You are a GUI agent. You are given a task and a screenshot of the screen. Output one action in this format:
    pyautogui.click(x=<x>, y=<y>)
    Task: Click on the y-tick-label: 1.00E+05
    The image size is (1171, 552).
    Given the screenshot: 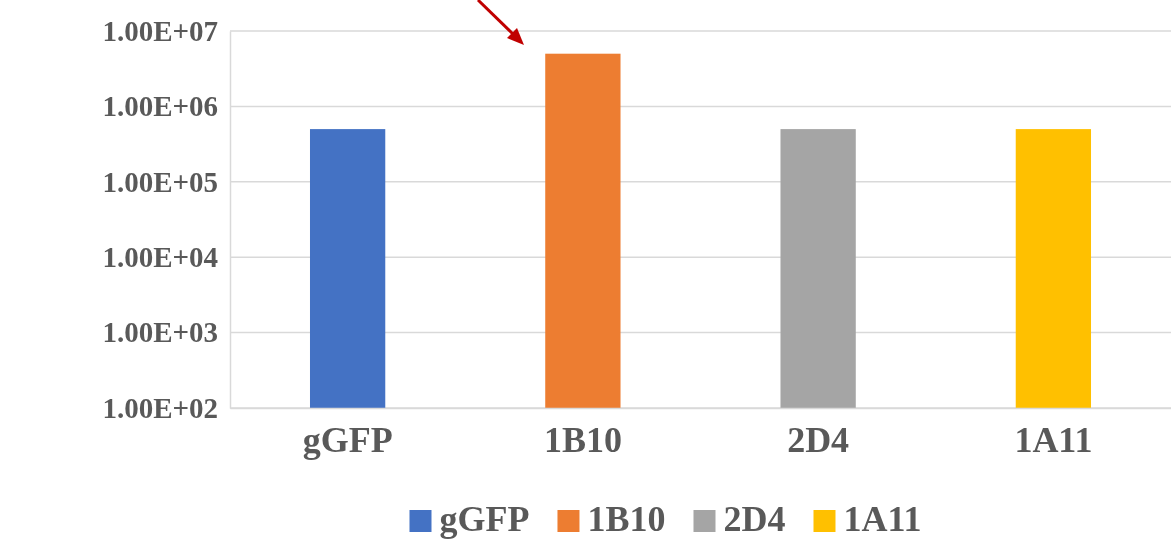 What is the action you would take?
    pyautogui.click(x=160, y=181)
    